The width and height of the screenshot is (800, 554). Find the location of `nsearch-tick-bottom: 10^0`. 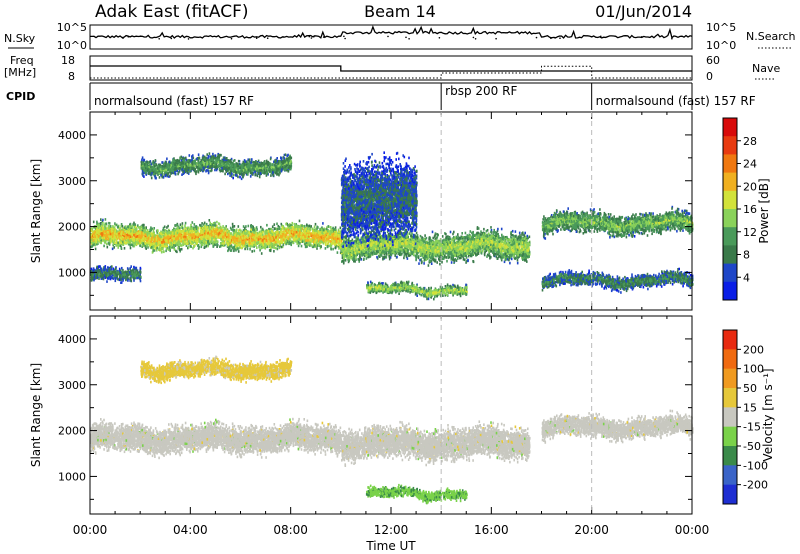

nsearch-tick-bottom: 10^0 is located at coordinates (721, 45).